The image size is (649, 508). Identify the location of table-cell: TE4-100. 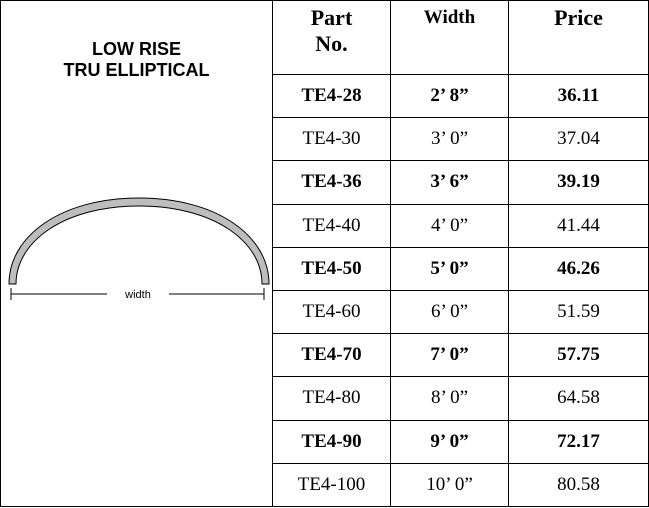
(331, 485).